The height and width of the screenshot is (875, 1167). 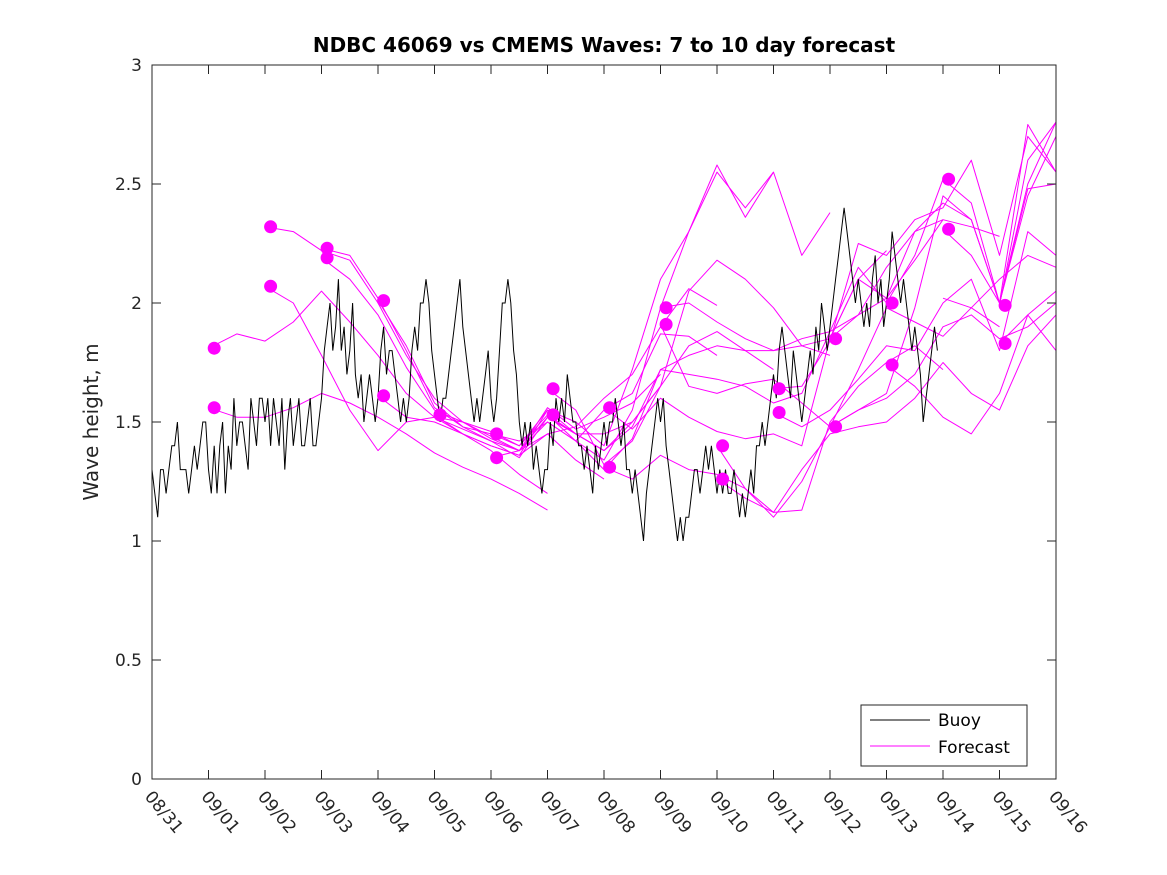 I want to click on y-tick-label: 0, so click(x=136, y=780).